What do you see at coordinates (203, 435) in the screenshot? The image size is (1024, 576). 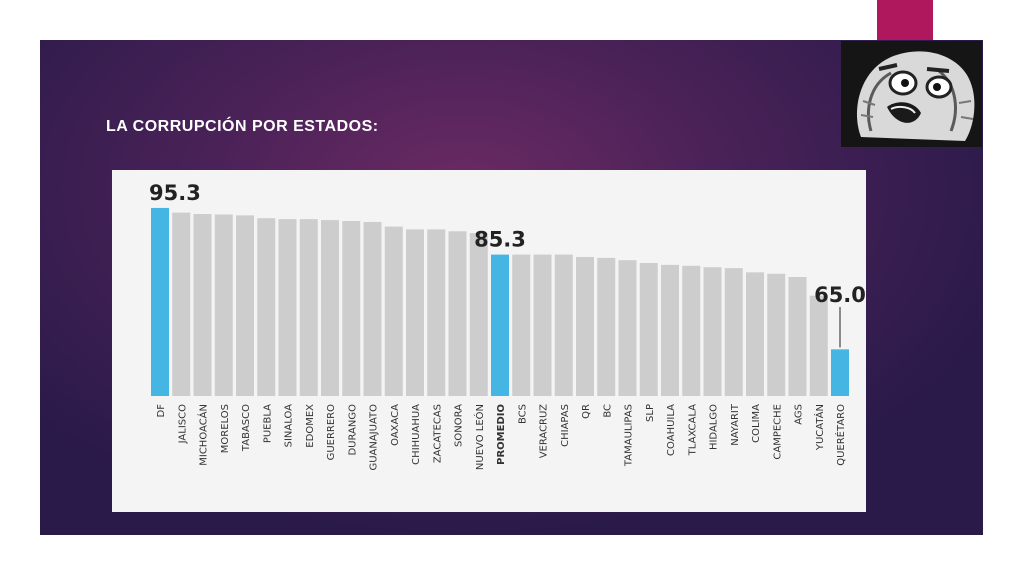 I see `tick-label-michoacan: MICHOACÁN` at bounding box center [203, 435].